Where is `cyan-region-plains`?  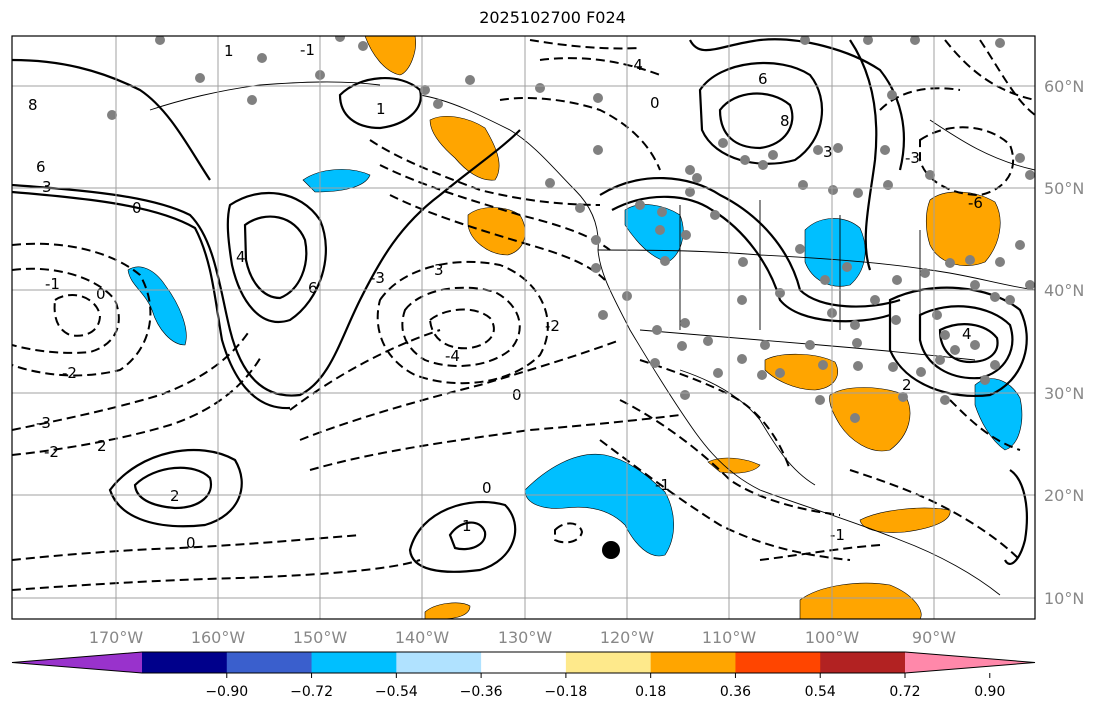 cyan-region-plains is located at coordinates (835, 252).